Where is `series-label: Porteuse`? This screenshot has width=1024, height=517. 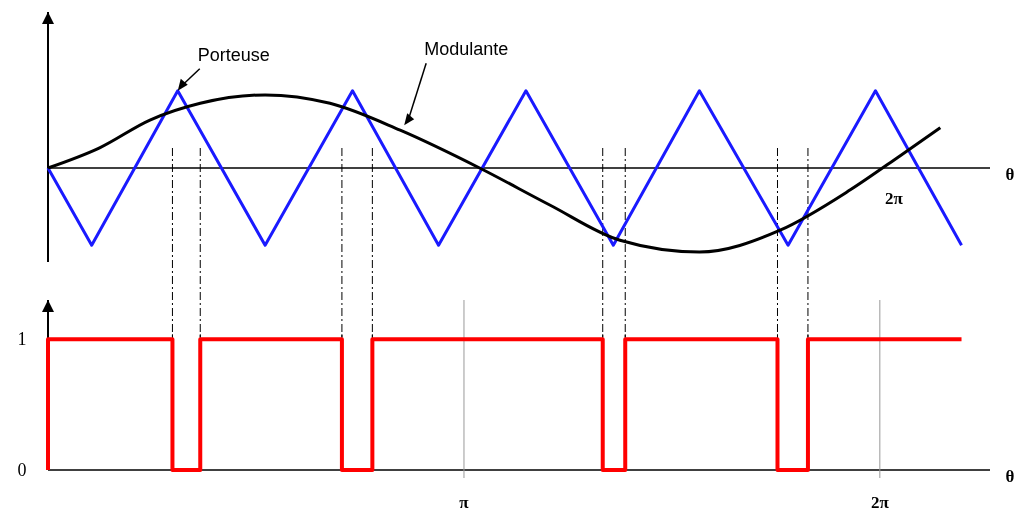
series-label: Porteuse is located at coordinates (233, 54).